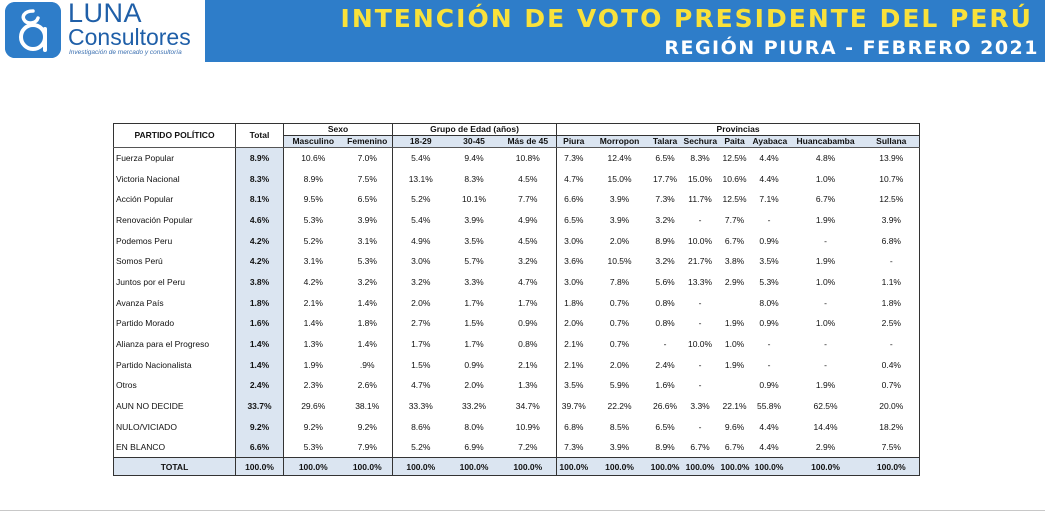 Image resolution: width=1045 pixels, height=513 pixels. Describe the element at coordinates (825, 323) in the screenshot. I see `value-cell: 1.0%` at that location.